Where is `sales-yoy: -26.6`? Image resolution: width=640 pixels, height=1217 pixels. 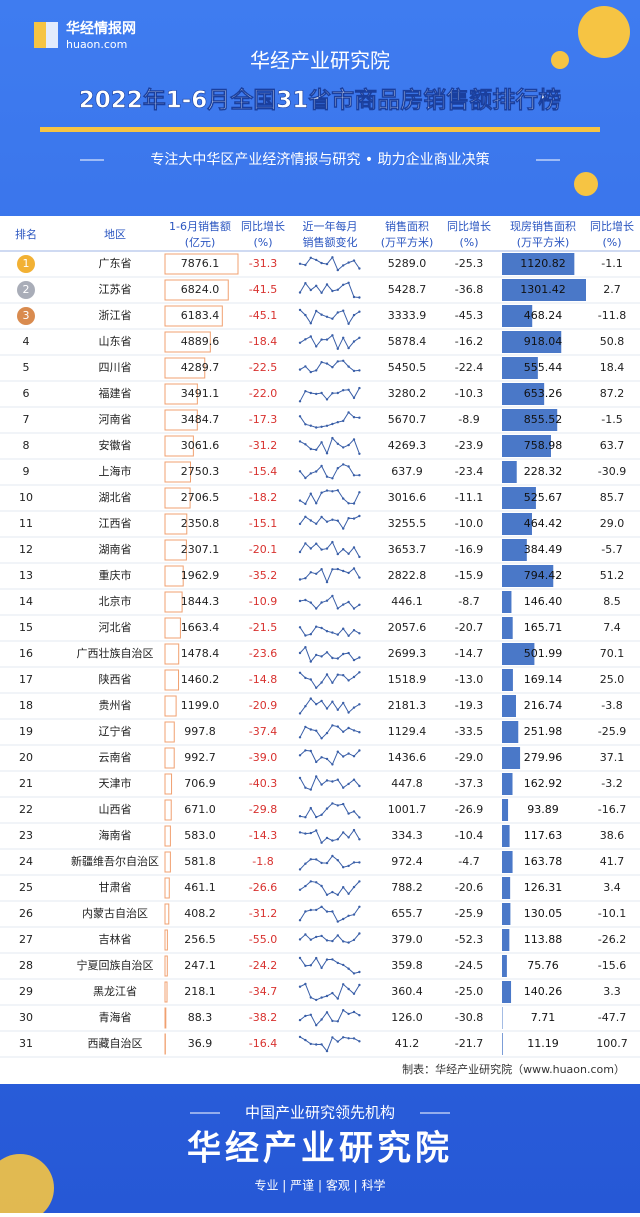
sales-yoy: -26.6 is located at coordinates (263, 887).